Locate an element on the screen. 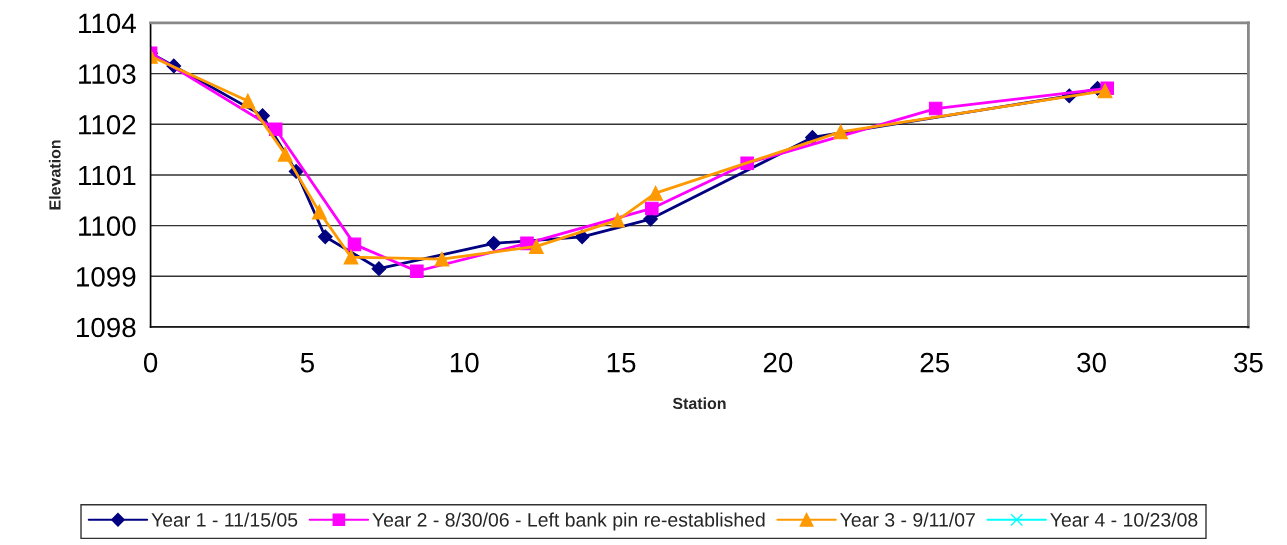 This screenshot has height=545, width=1287. x-tick-label: 35 is located at coordinates (1248, 362).